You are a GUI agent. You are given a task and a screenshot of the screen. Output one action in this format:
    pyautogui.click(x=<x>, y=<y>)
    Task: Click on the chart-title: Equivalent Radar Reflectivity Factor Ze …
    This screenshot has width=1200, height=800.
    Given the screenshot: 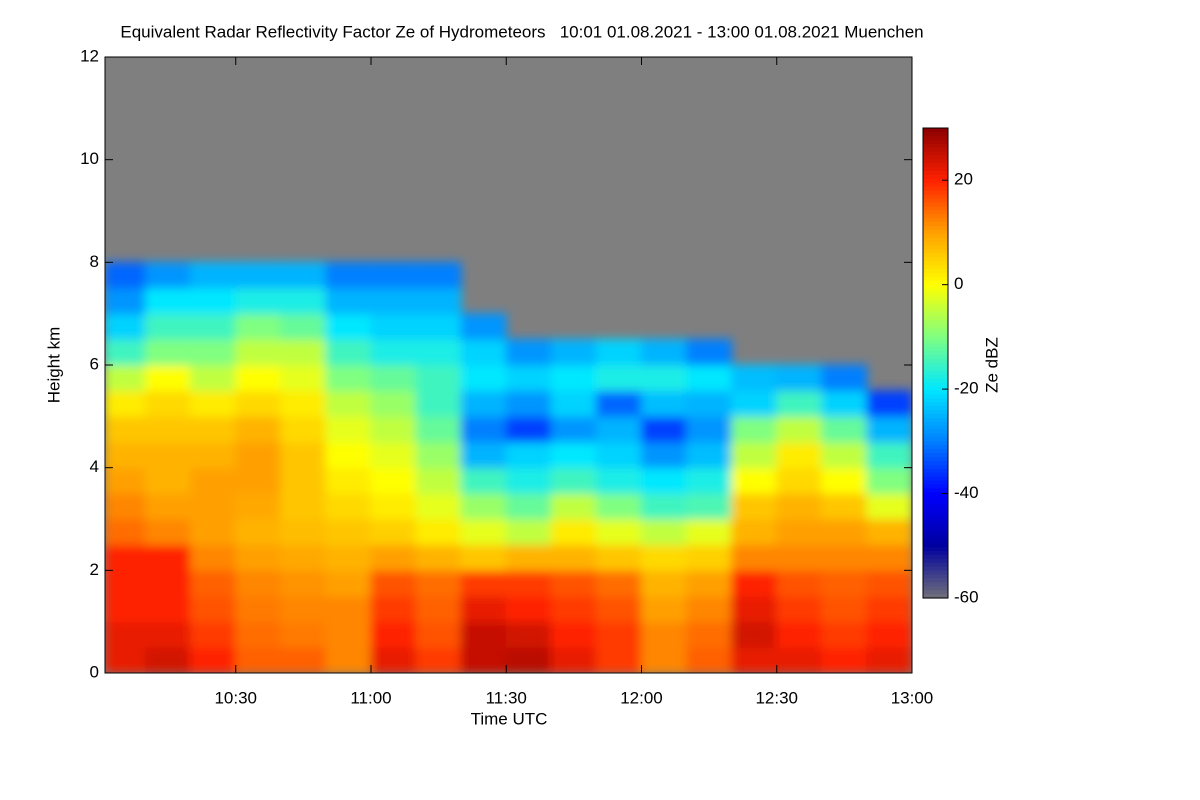 What is the action you would take?
    pyautogui.click(x=521, y=31)
    